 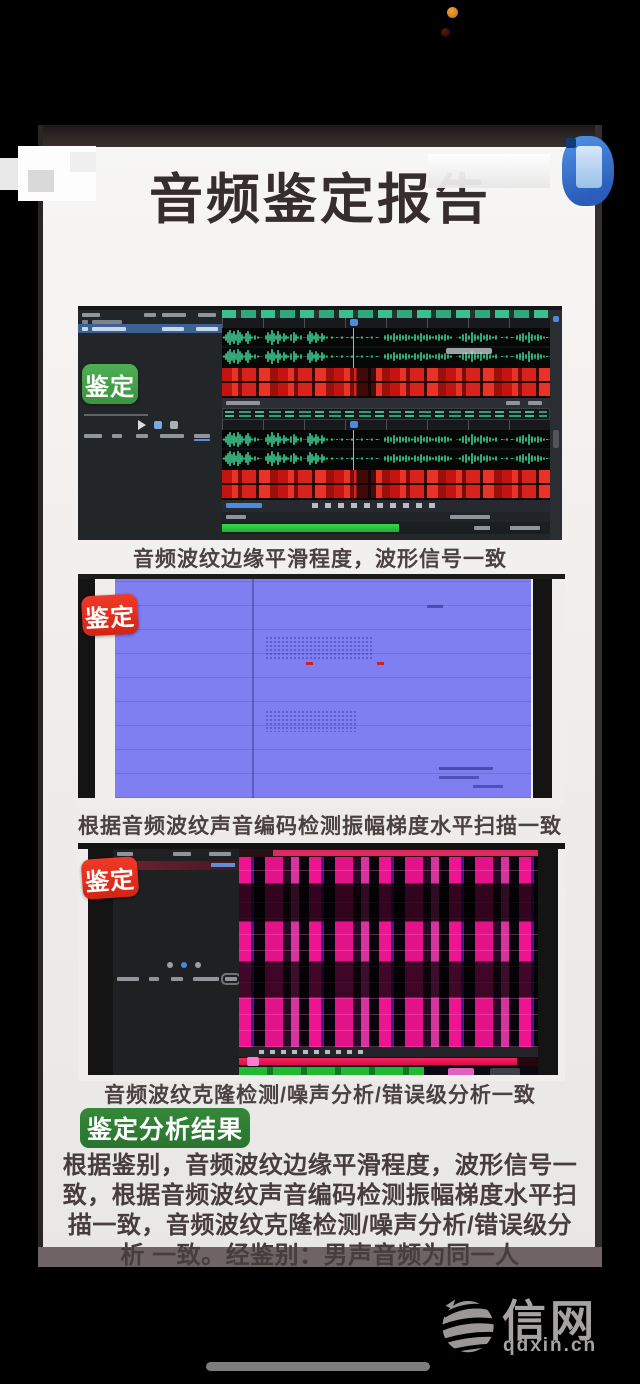 I want to click on status-row, so click(x=386, y=517).